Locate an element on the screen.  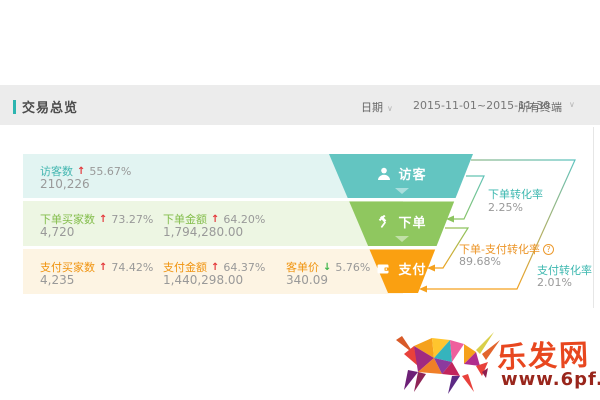
funnel-stage-visitors is located at coordinates (401, 176).